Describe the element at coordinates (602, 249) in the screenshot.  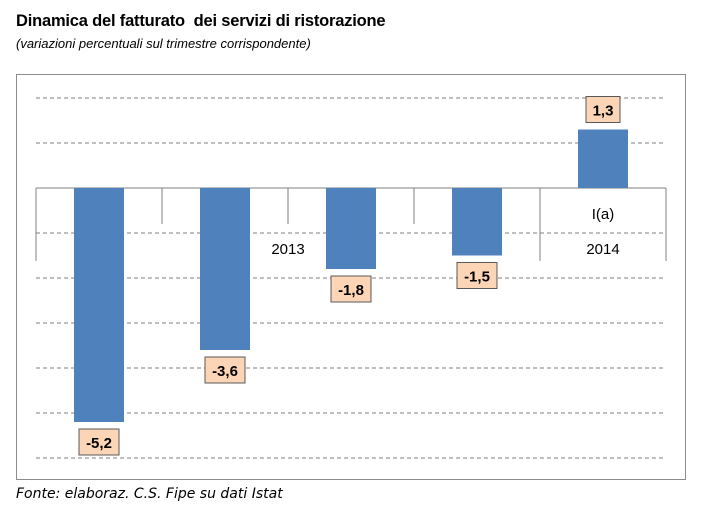
I see `group-label: 2014` at that location.